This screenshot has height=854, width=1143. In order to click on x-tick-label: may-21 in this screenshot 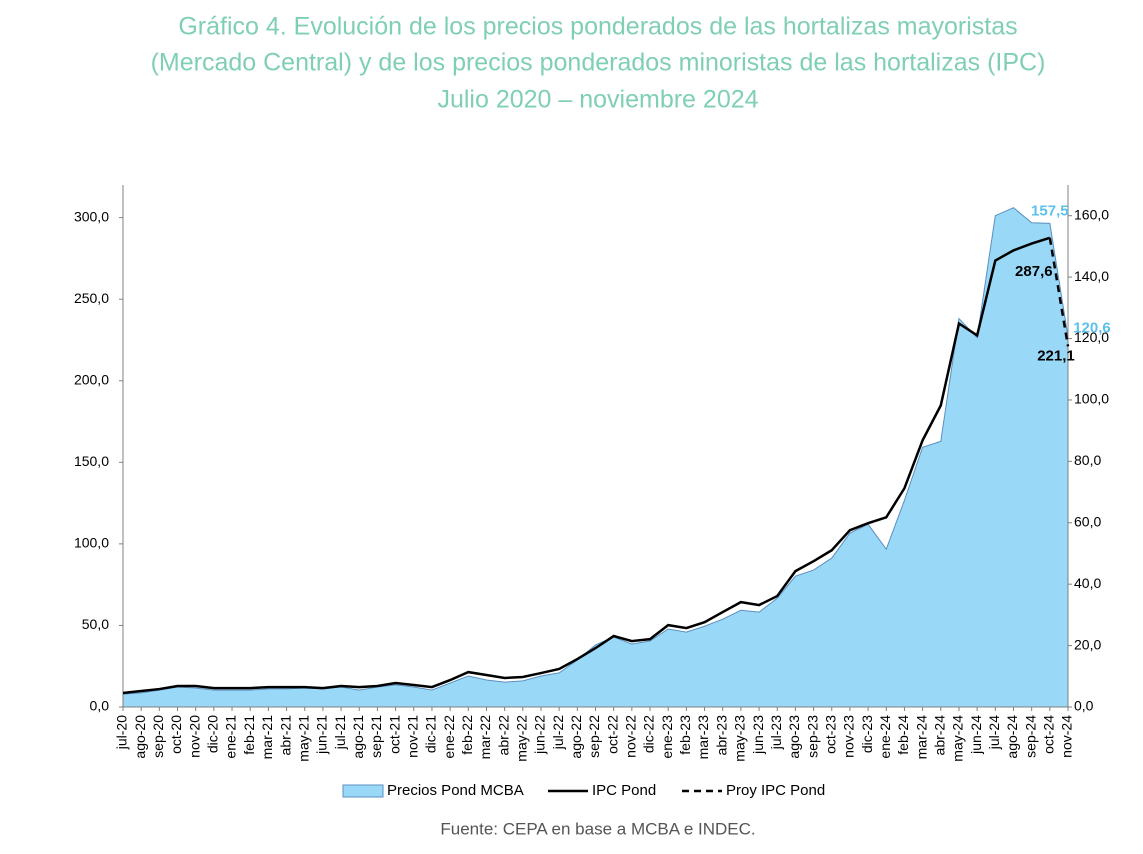, I will do `click(303, 738)`.